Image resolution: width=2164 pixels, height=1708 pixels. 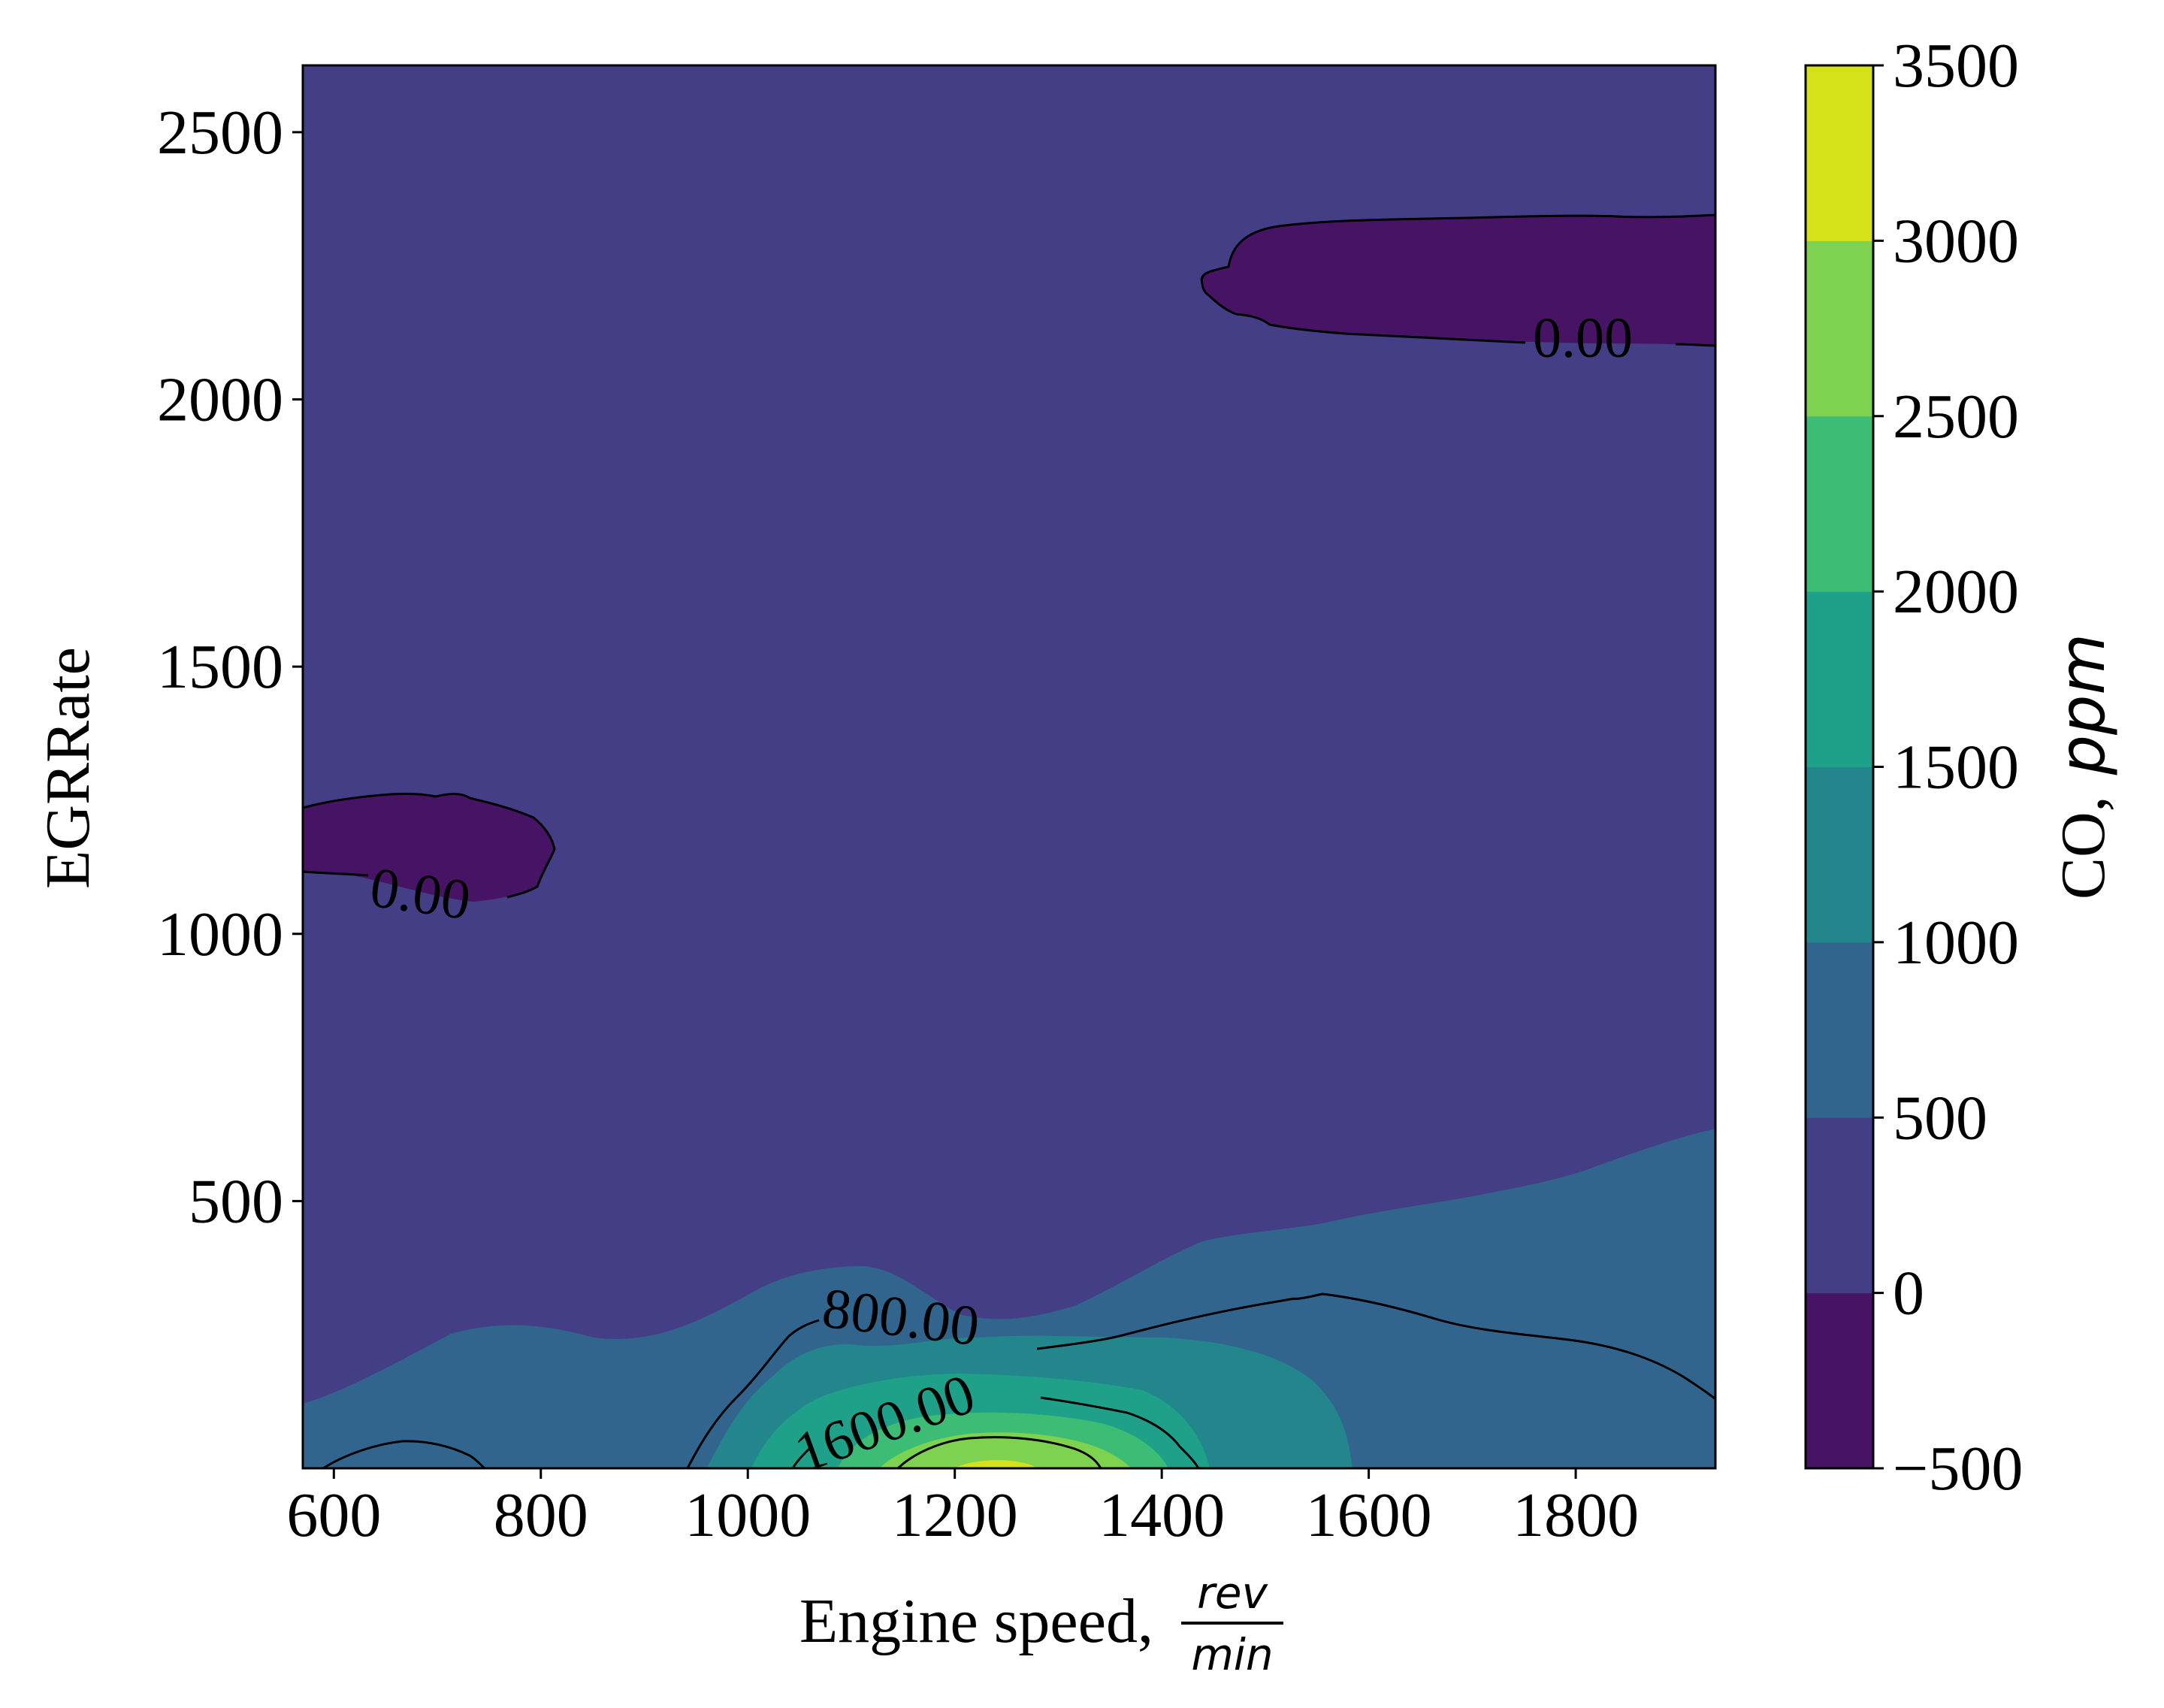 What do you see at coordinates (1956, 768) in the screenshot?
I see `colorbar-tick-label: 1500` at bounding box center [1956, 768].